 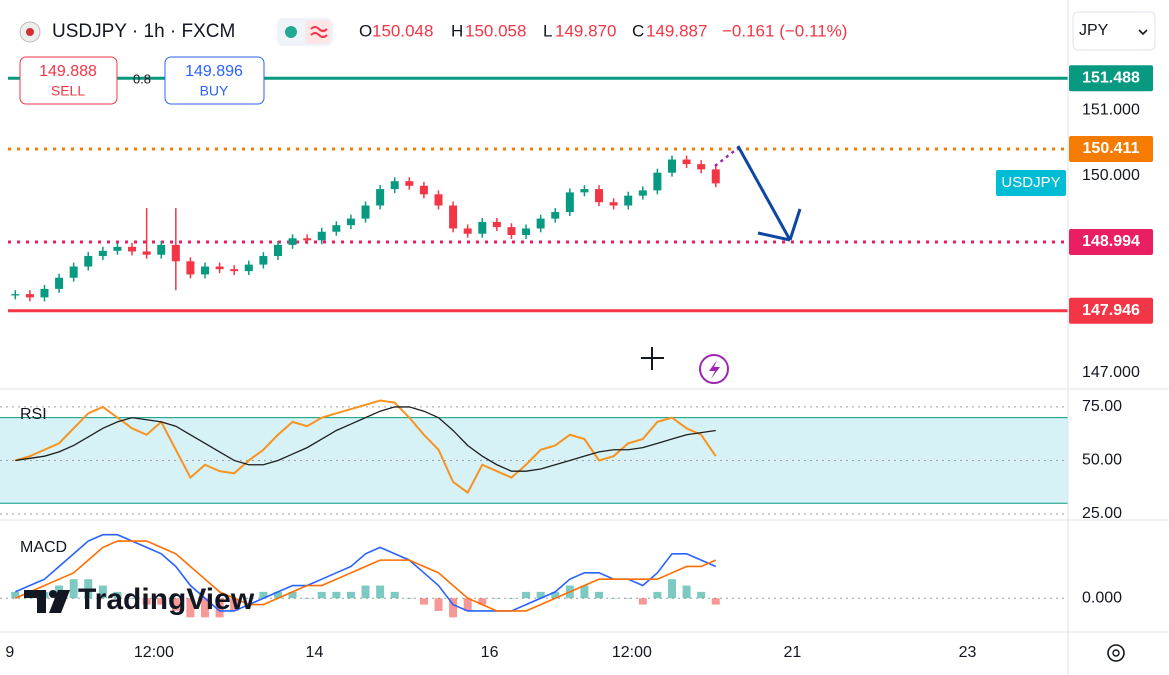 What do you see at coordinates (68, 71) in the screenshot?
I see `sell-price: 149.888` at bounding box center [68, 71].